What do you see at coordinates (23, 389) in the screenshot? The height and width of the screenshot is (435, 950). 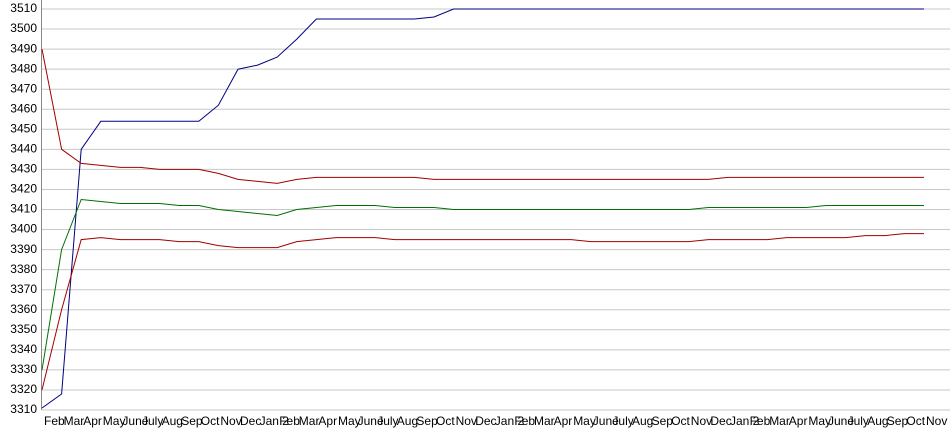 I see `y-tick-label: 3320` at bounding box center [23, 389].